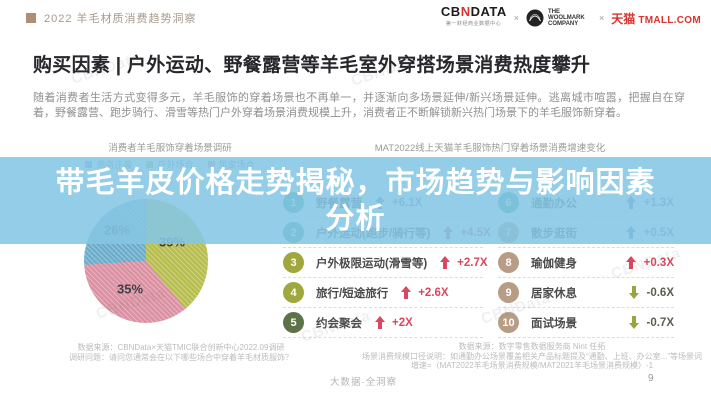  What do you see at coordinates (586, 263) in the screenshot?
I see `scene-rank-row: 8 瑜伽健身 +0.3X` at bounding box center [586, 263].